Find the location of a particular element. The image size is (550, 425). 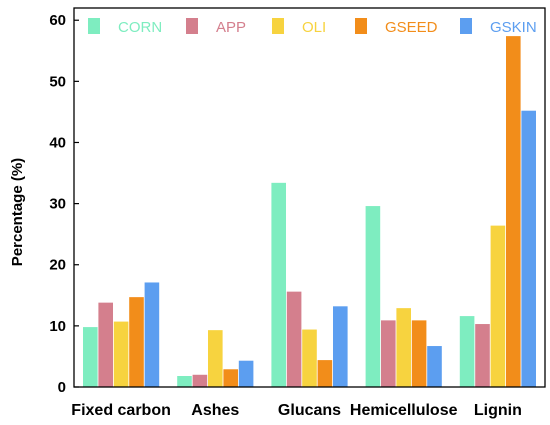

bar-corn-glucans is located at coordinates (278, 284).